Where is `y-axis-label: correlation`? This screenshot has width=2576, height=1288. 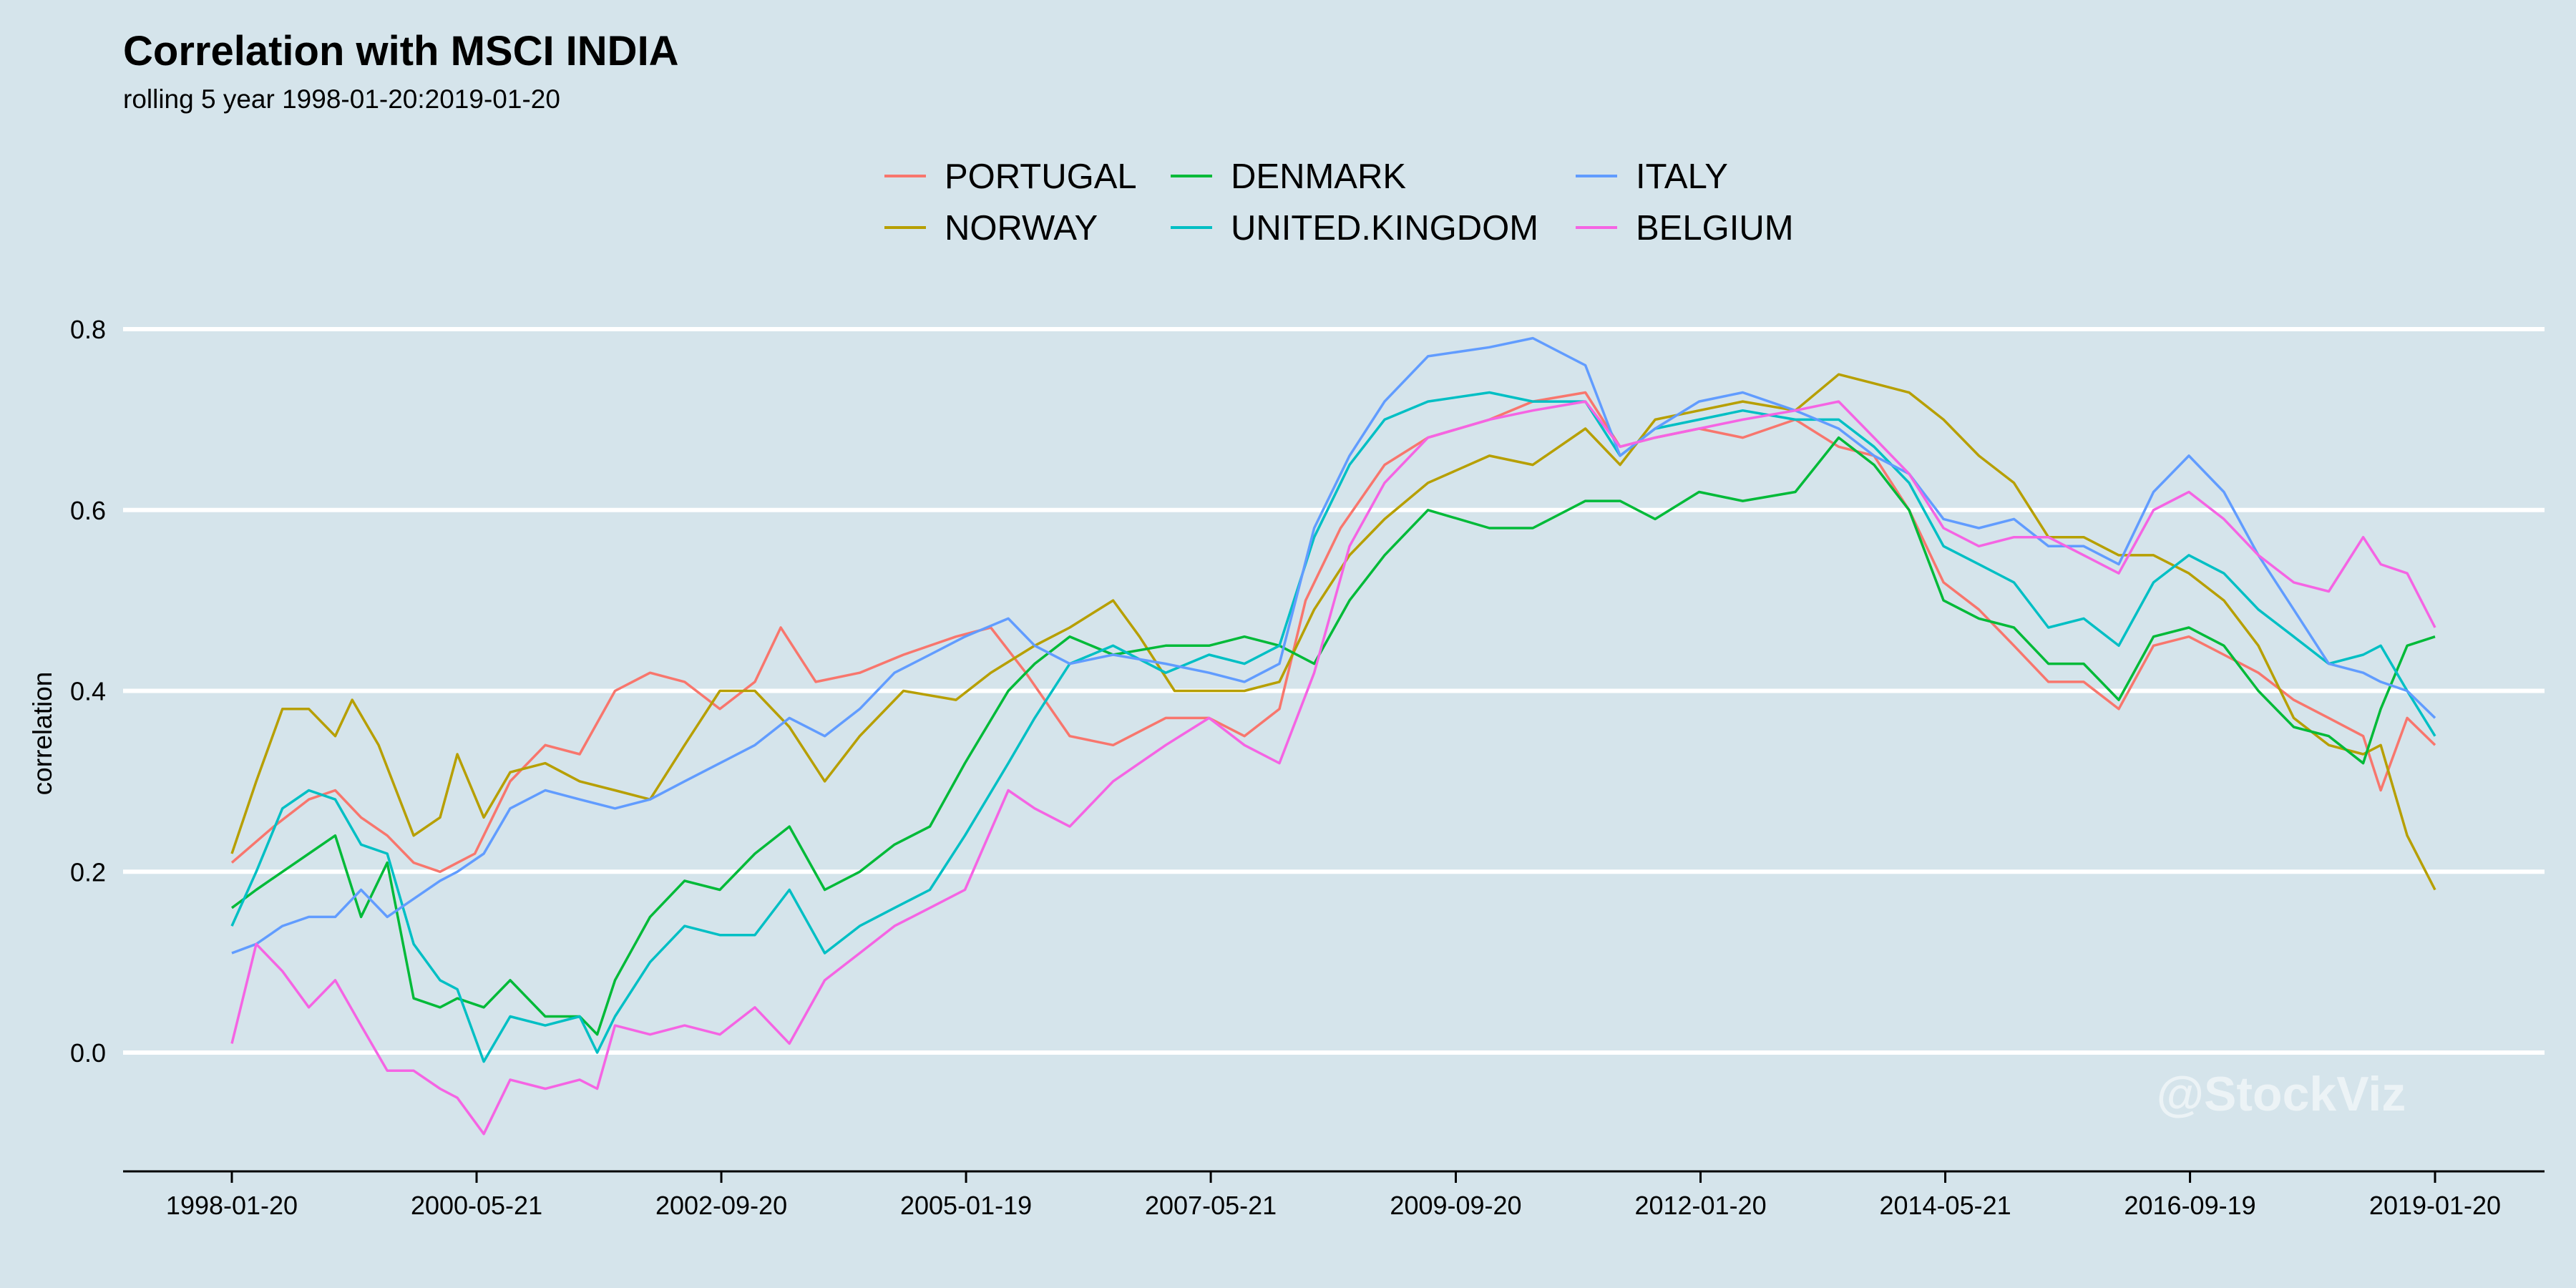 y-axis-label: correlation is located at coordinates (42, 734).